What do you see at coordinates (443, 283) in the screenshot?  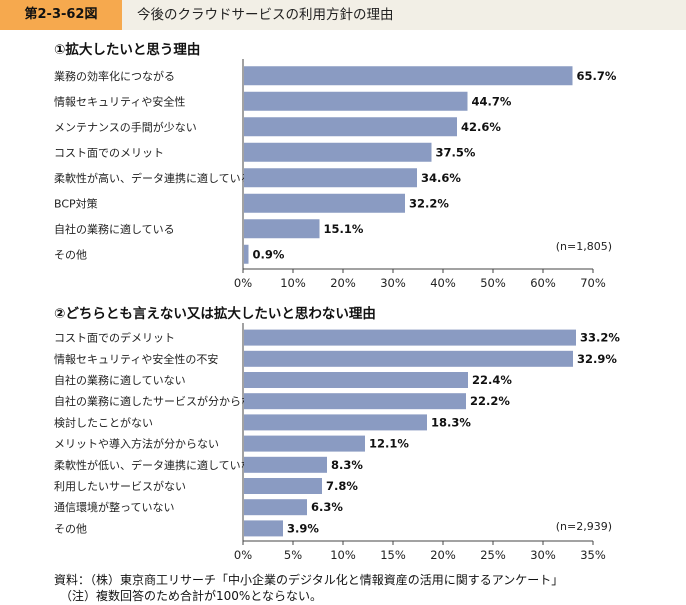 I see `chart1-tick-label: 40%` at bounding box center [443, 283].